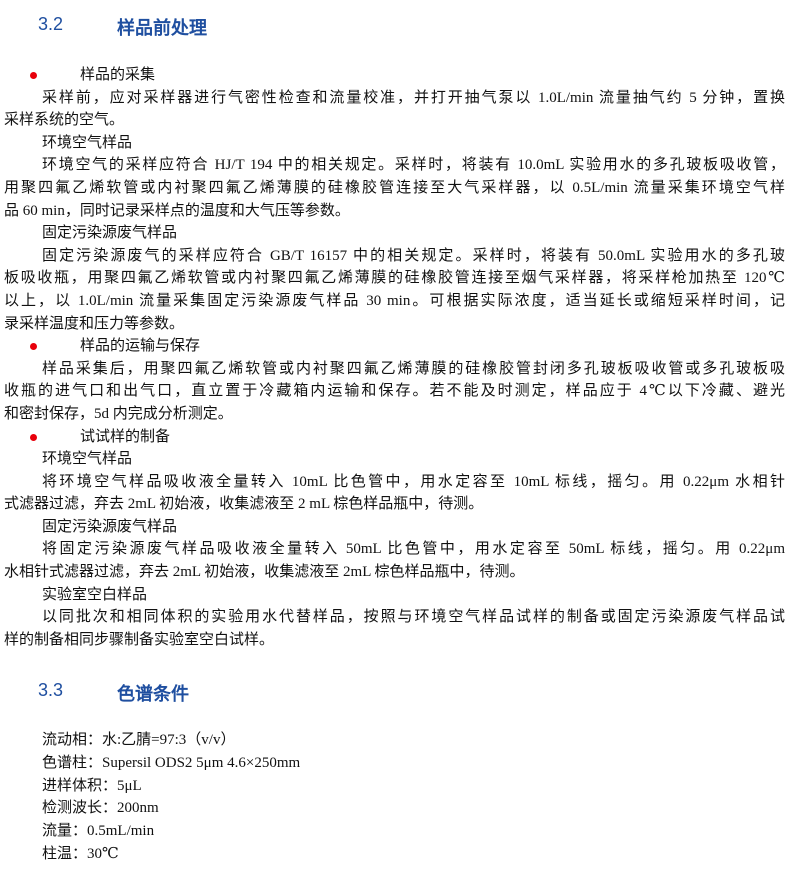 The width and height of the screenshot is (800, 896). What do you see at coordinates (51, 690) in the screenshot?
I see `section-number: 3.3` at bounding box center [51, 690].